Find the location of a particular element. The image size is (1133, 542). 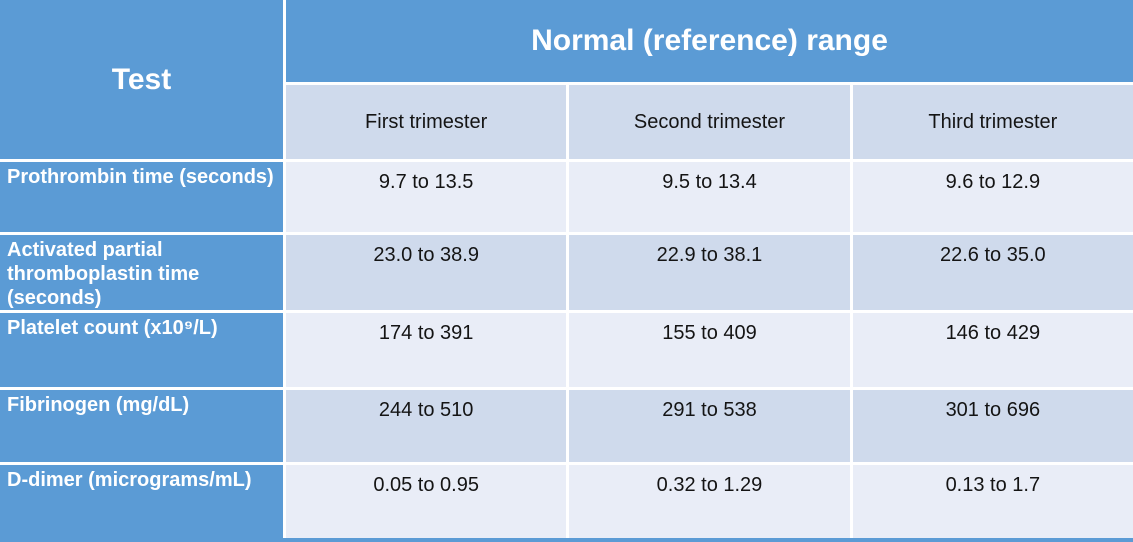

column-header-second-trimester: Second trimester is located at coordinates (709, 122).